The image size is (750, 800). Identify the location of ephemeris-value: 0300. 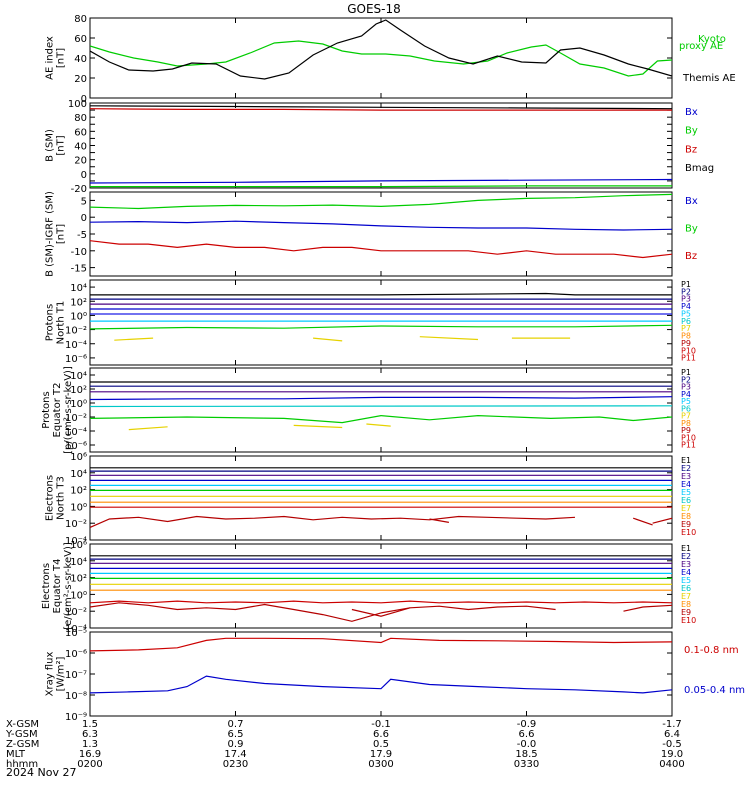
(380, 764).